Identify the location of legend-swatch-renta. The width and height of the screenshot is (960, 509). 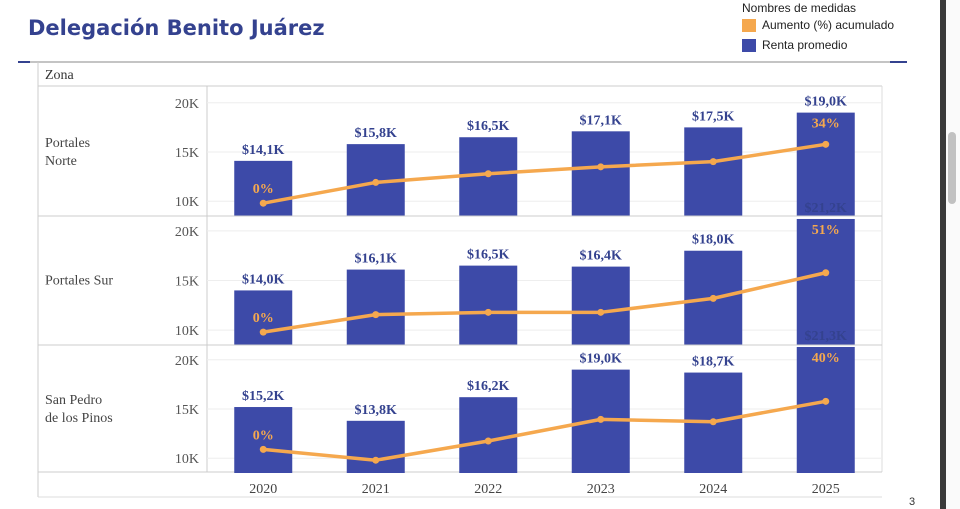
(749, 45).